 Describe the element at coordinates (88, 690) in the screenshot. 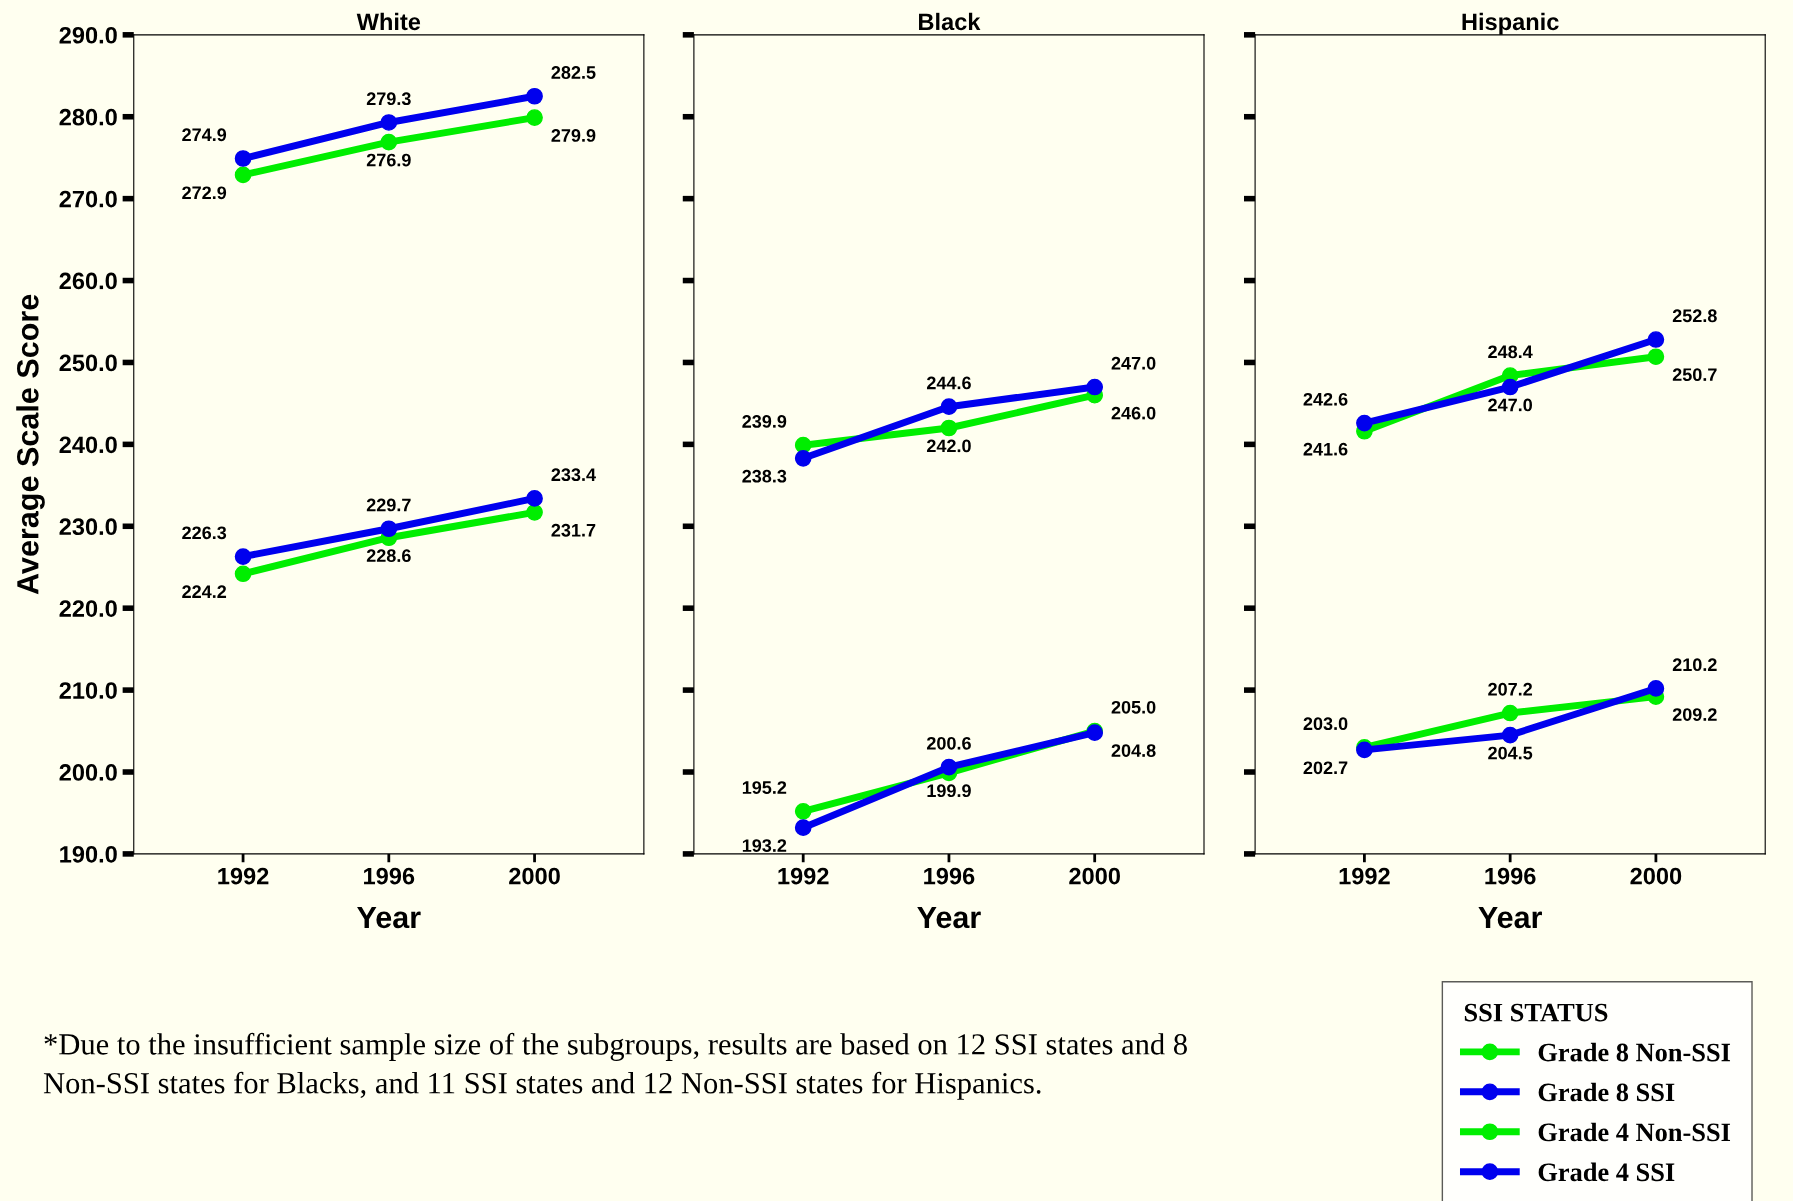

I see `y-tick-label: 210.0` at that location.